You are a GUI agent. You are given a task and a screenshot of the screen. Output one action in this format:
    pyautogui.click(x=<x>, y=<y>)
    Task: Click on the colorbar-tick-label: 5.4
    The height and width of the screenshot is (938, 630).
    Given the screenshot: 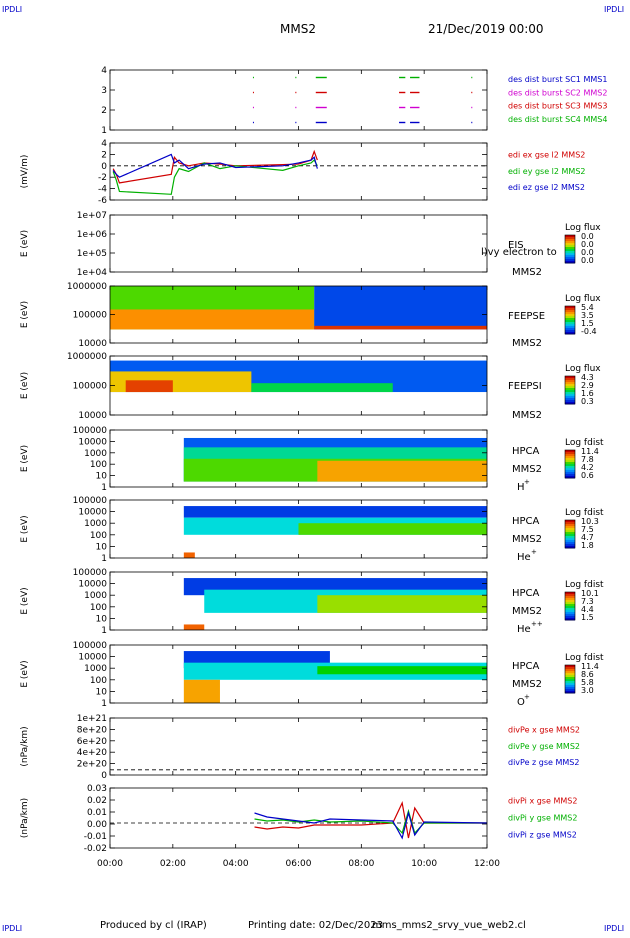 What is the action you would take?
    pyautogui.click(x=587, y=307)
    